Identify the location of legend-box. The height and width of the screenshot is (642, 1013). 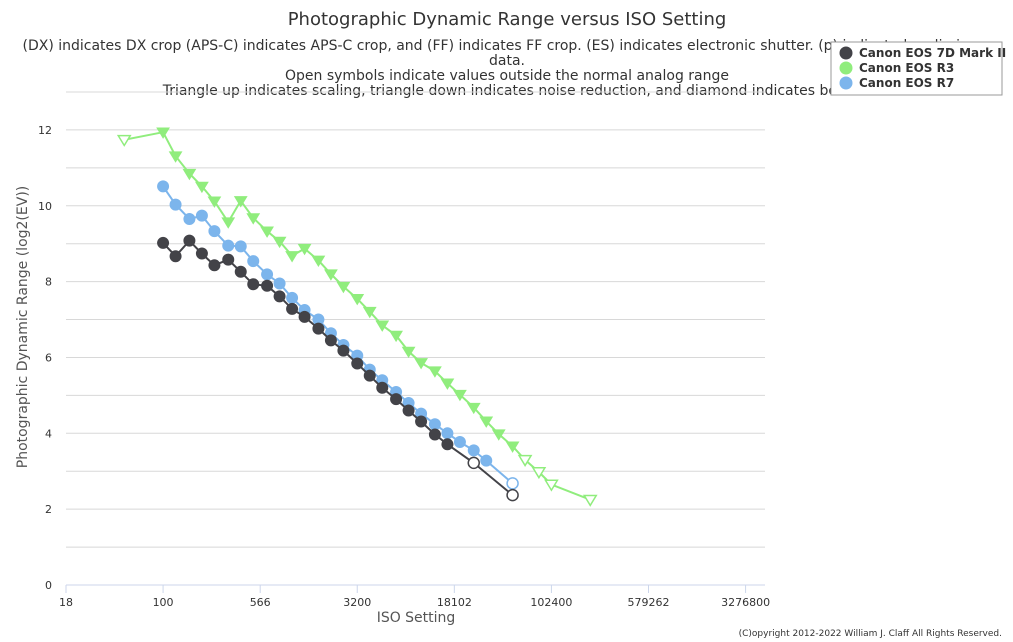
(916, 68).